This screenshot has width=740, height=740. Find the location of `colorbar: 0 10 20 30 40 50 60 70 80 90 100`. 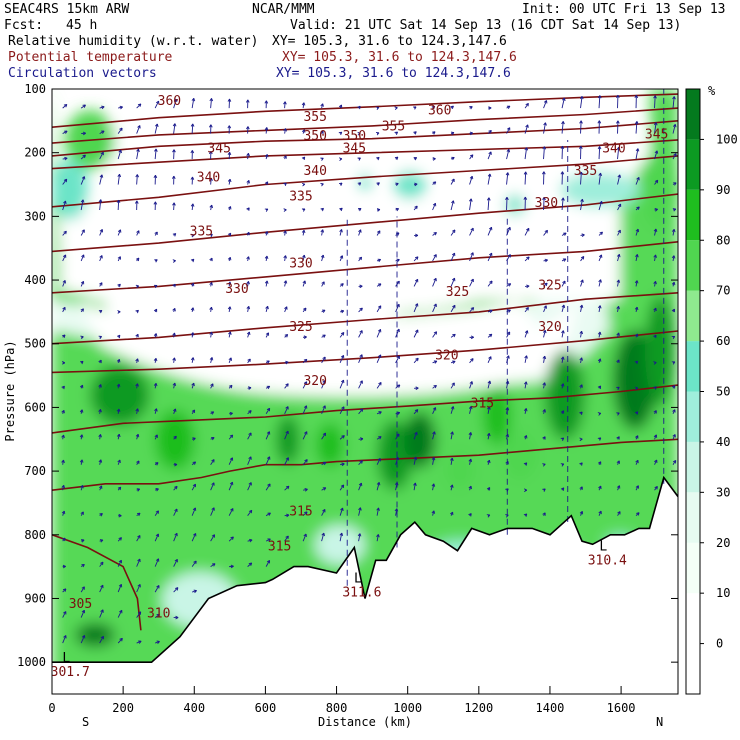

colorbar: 0 10 20 30 40 50 60 70 80 90 100 is located at coordinates (711, 391).